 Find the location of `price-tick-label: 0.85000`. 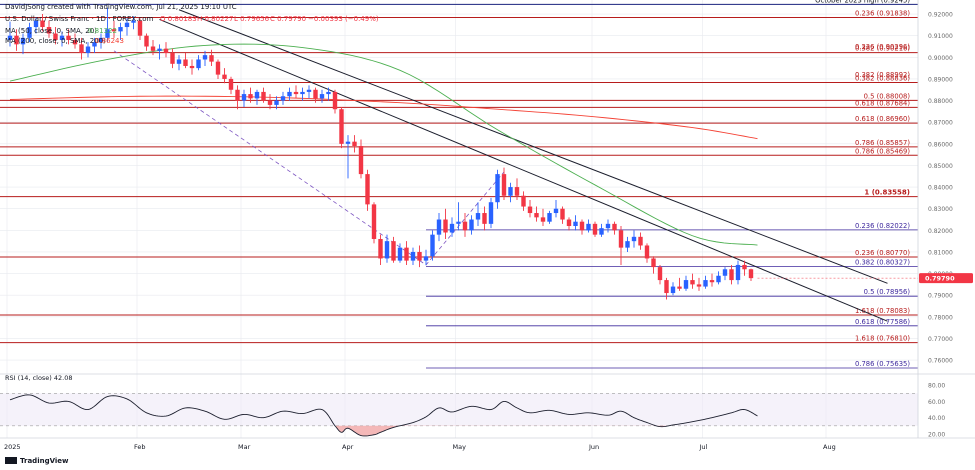

price-tick-label: 0.85000 is located at coordinates (940, 166).